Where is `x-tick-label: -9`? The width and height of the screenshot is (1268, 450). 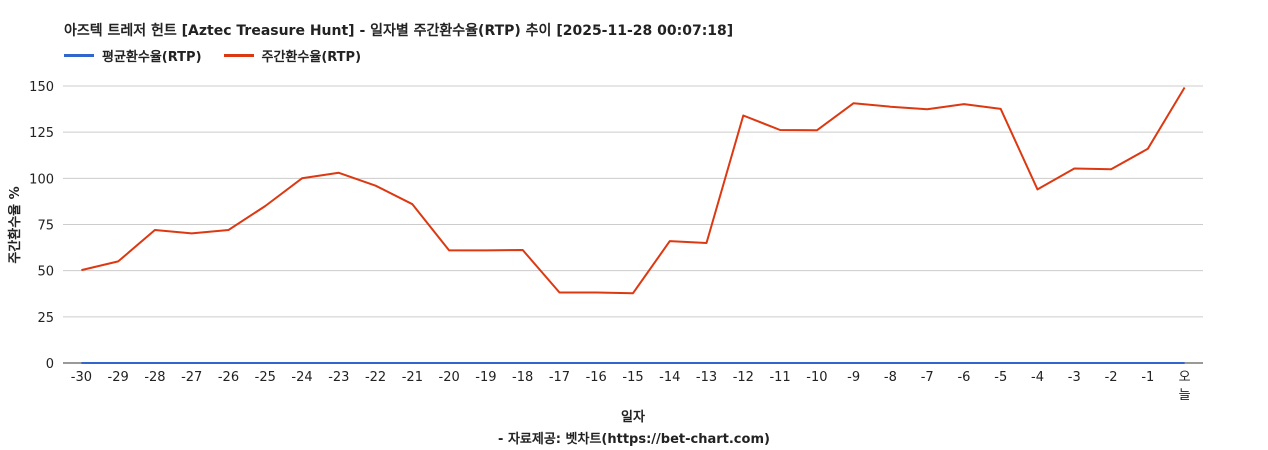
x-tick-label: -9 is located at coordinates (853, 377).